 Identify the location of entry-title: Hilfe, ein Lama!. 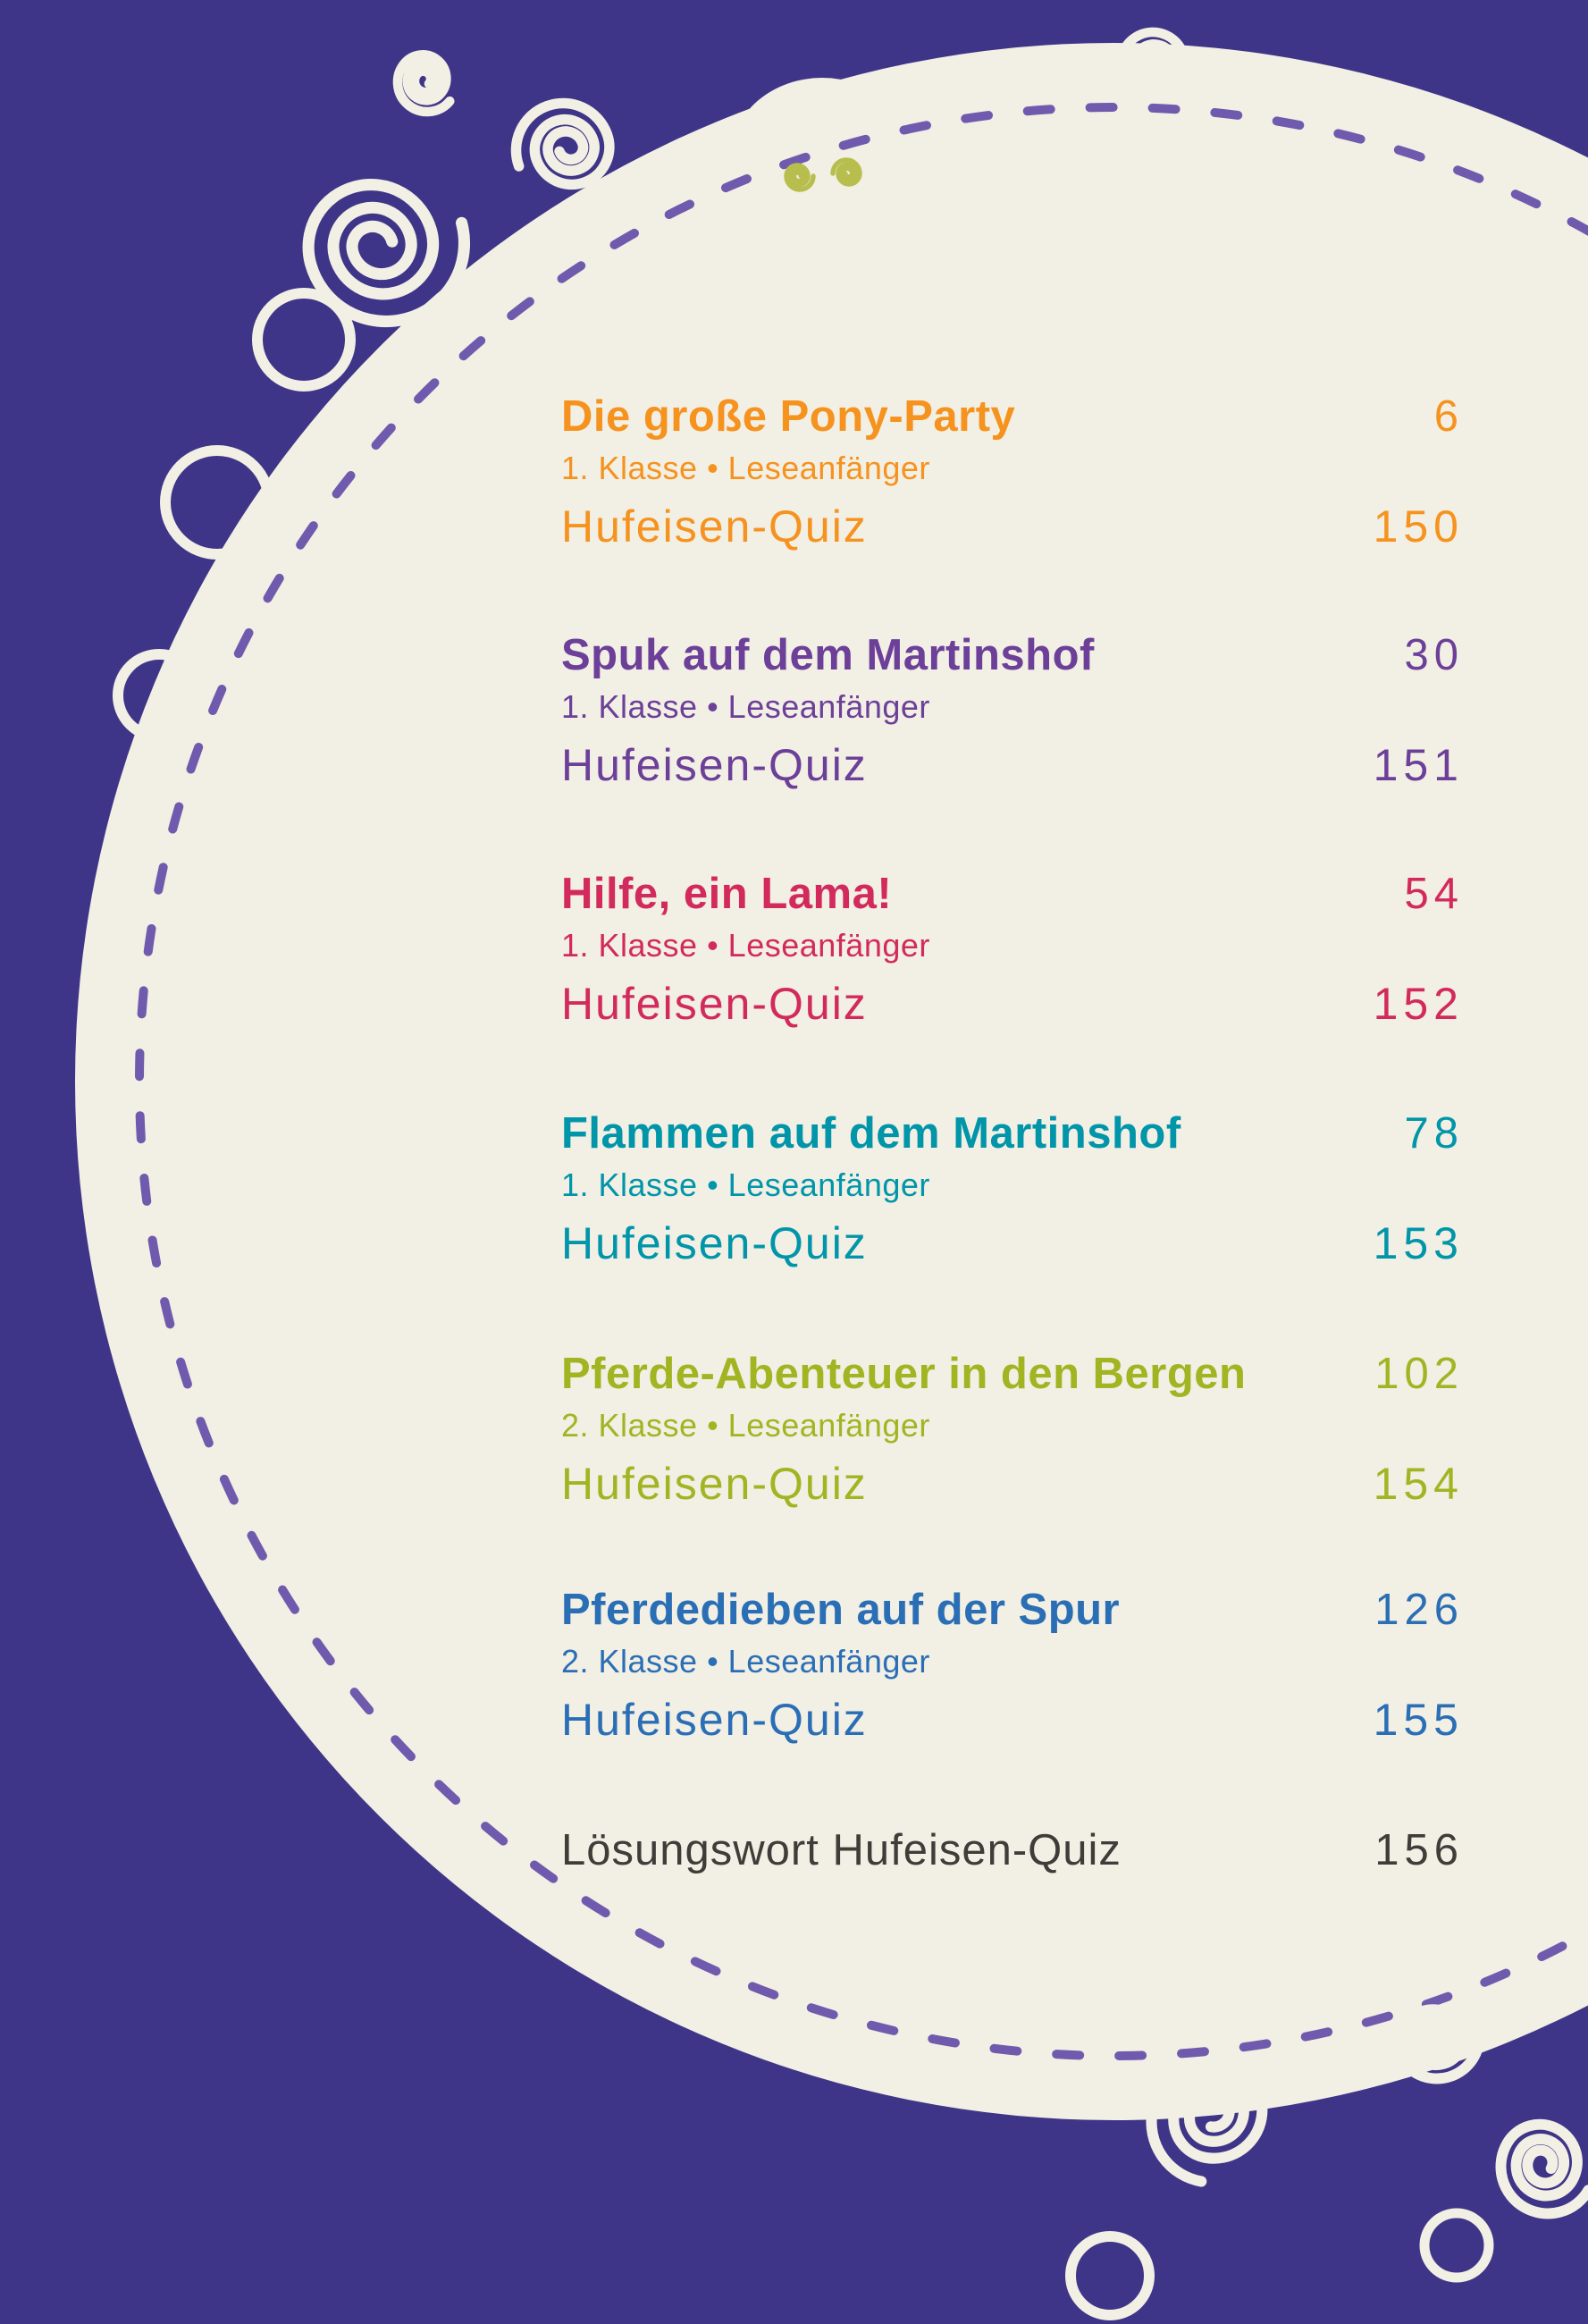
(727, 894).